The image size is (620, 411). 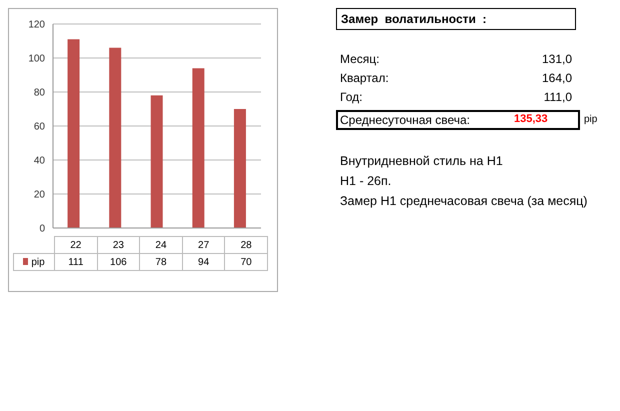 I want to click on text: 111,0, so click(x=558, y=97).